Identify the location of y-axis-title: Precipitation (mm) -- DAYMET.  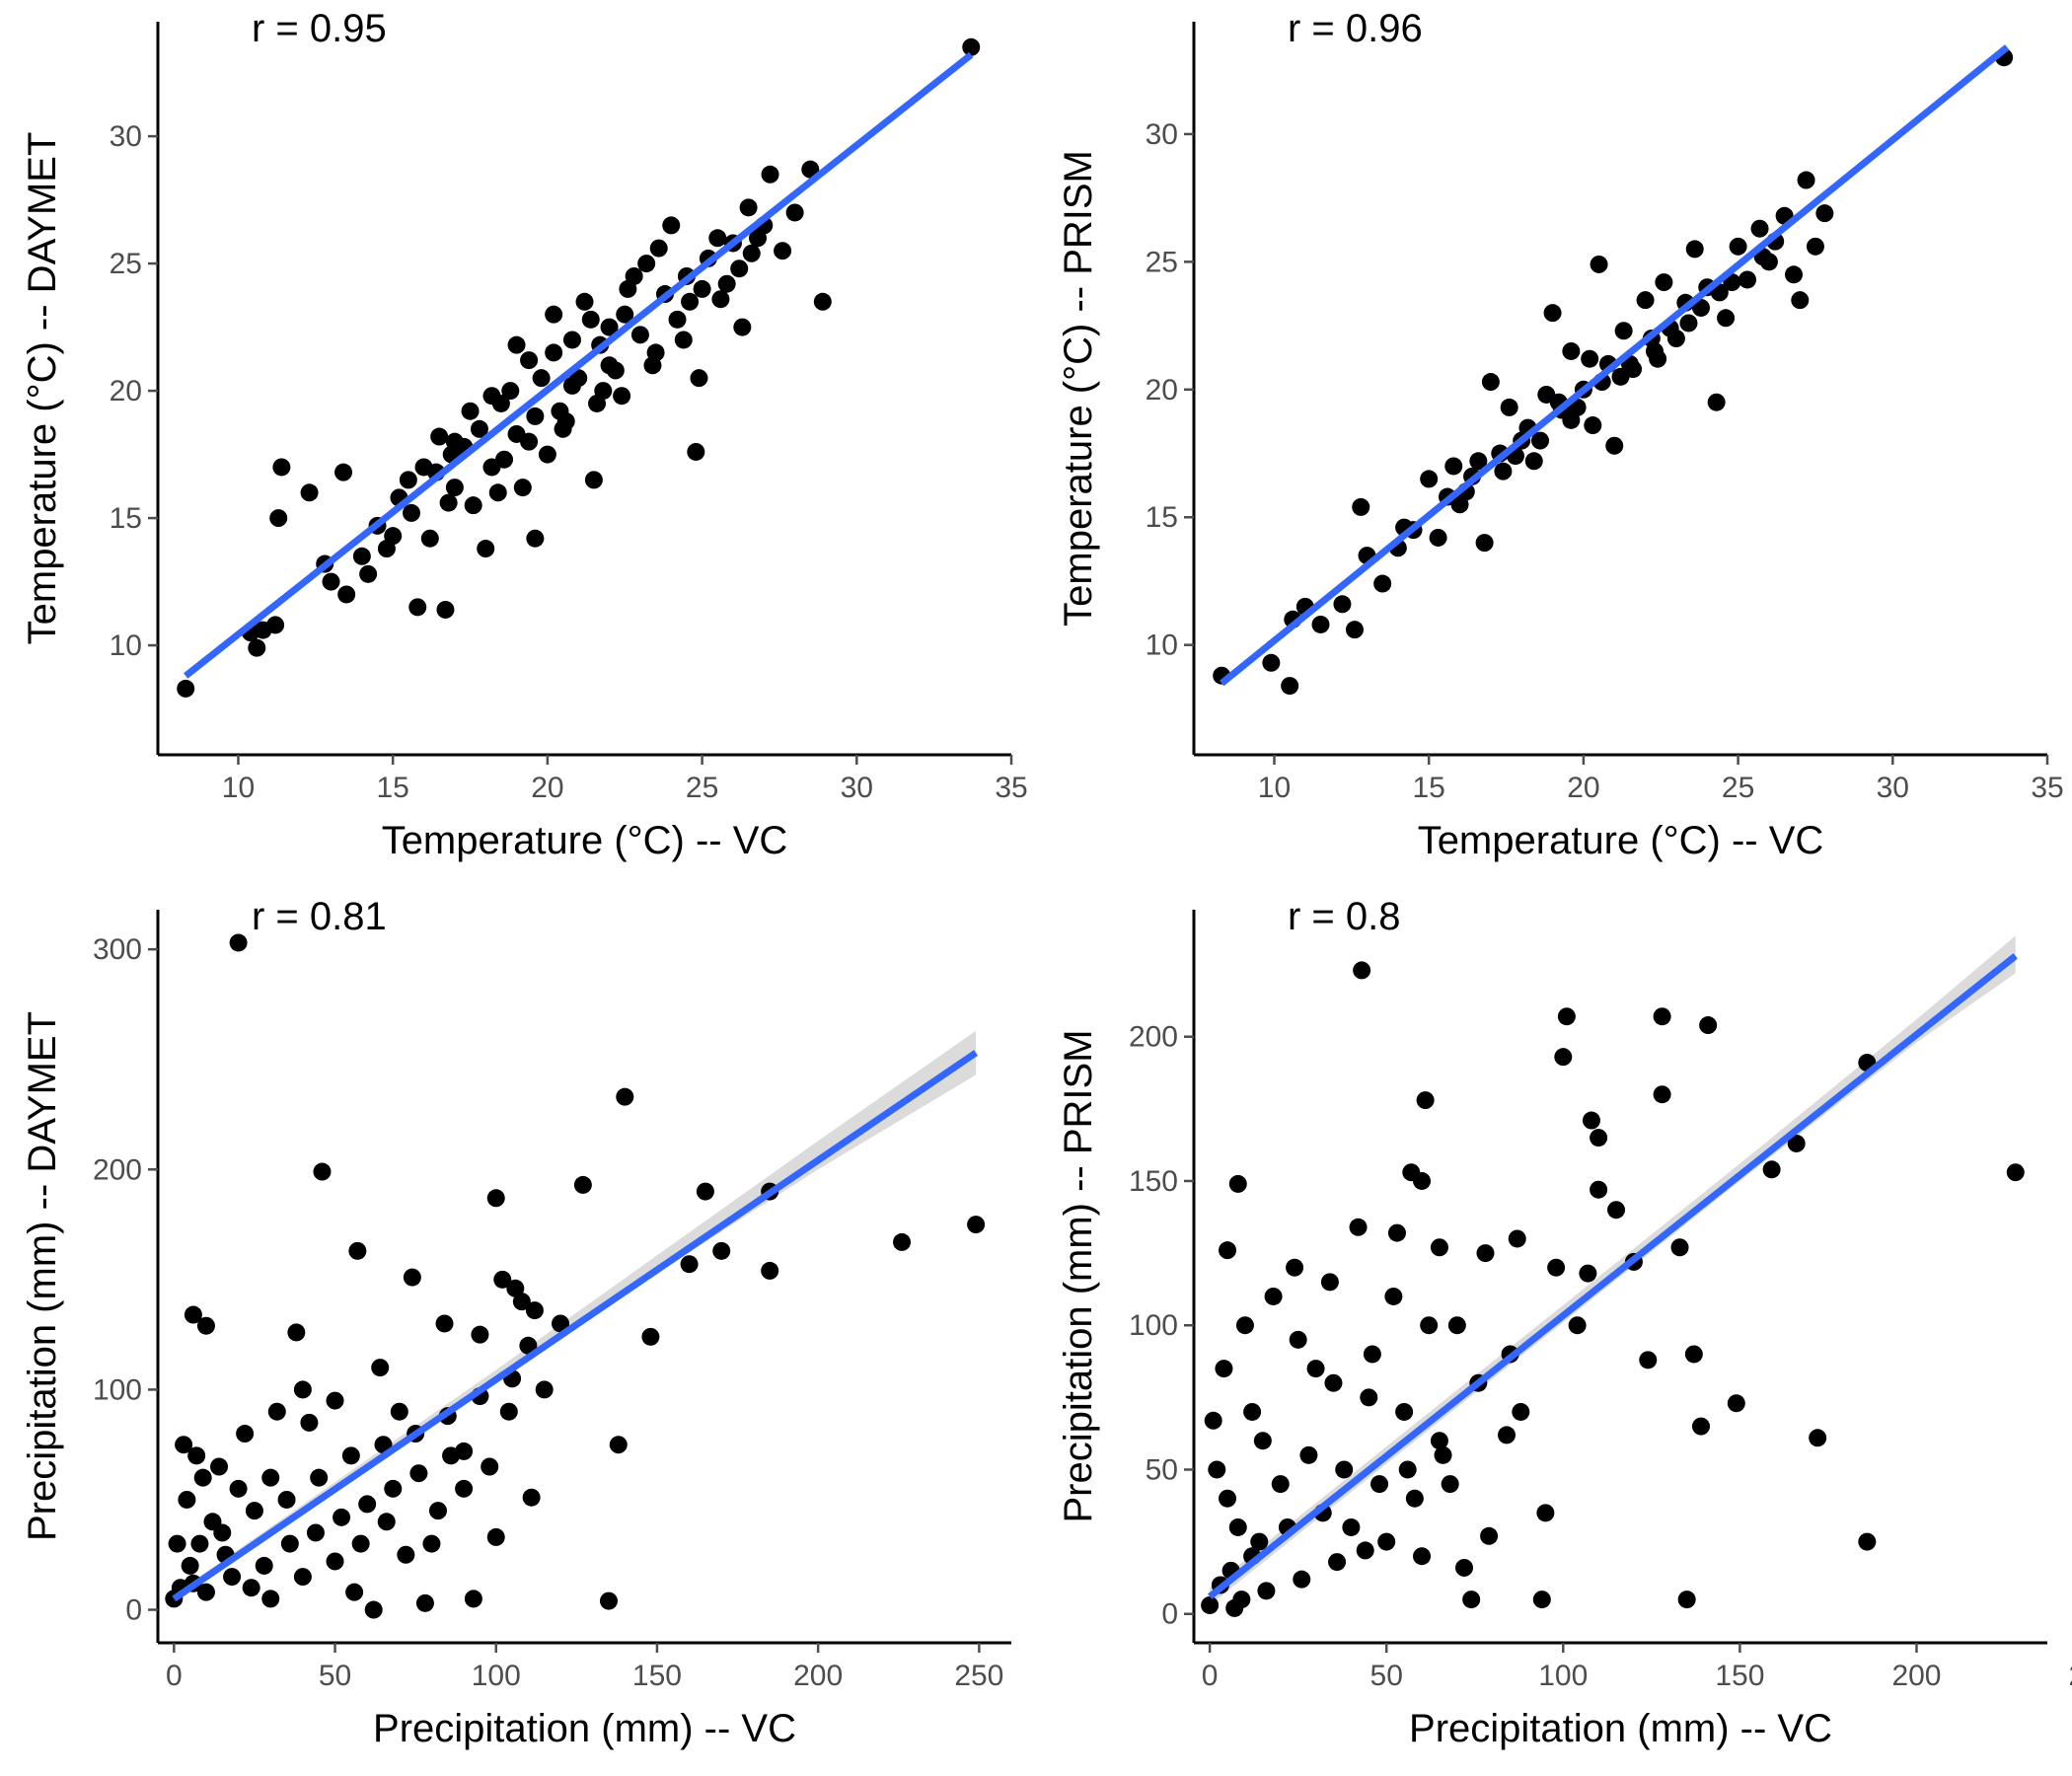
(43, 1276).